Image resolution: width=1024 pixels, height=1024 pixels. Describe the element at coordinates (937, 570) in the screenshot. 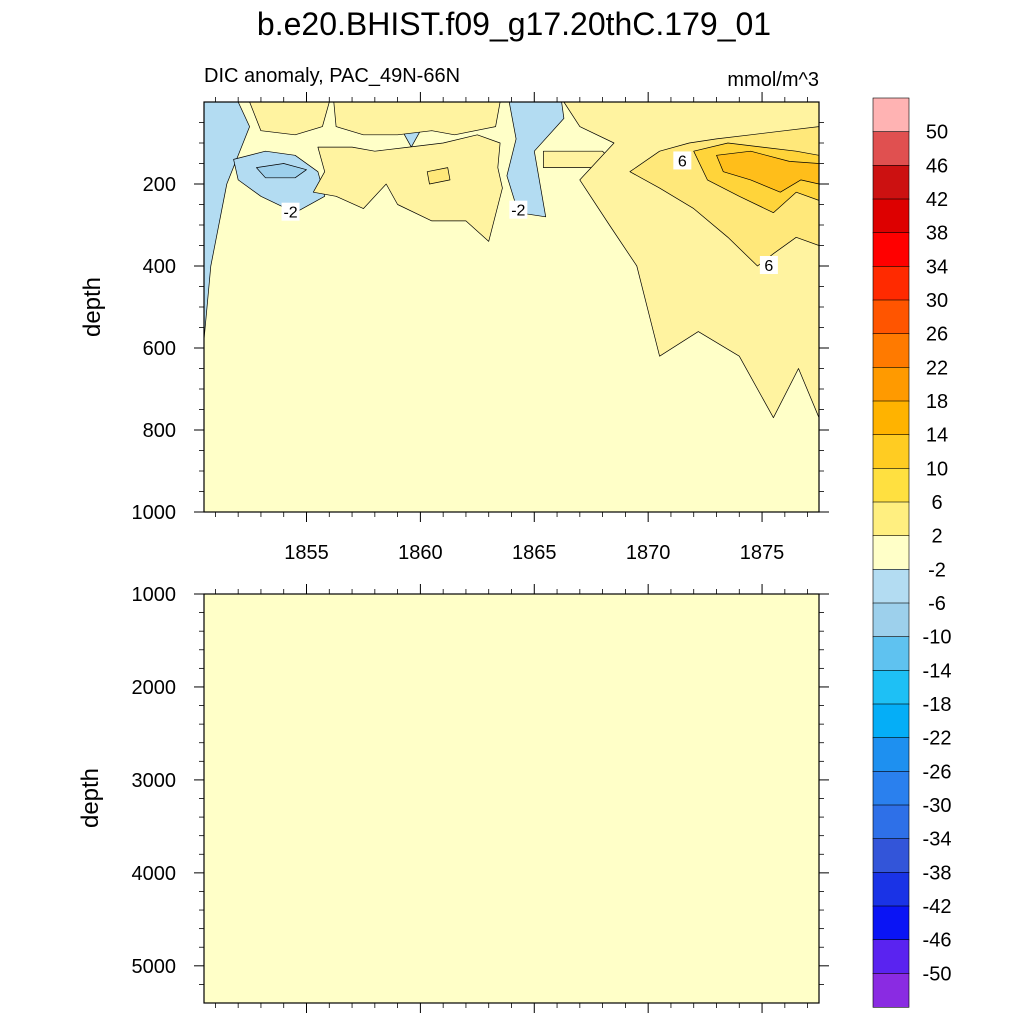

I see `colorbar-label: -2` at that location.